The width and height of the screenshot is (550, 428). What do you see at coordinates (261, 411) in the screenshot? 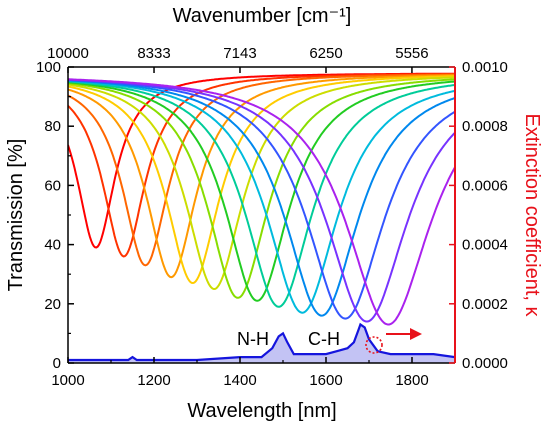
I see `bottom-axis-title: Wavelength [nm]` at bounding box center [261, 411].